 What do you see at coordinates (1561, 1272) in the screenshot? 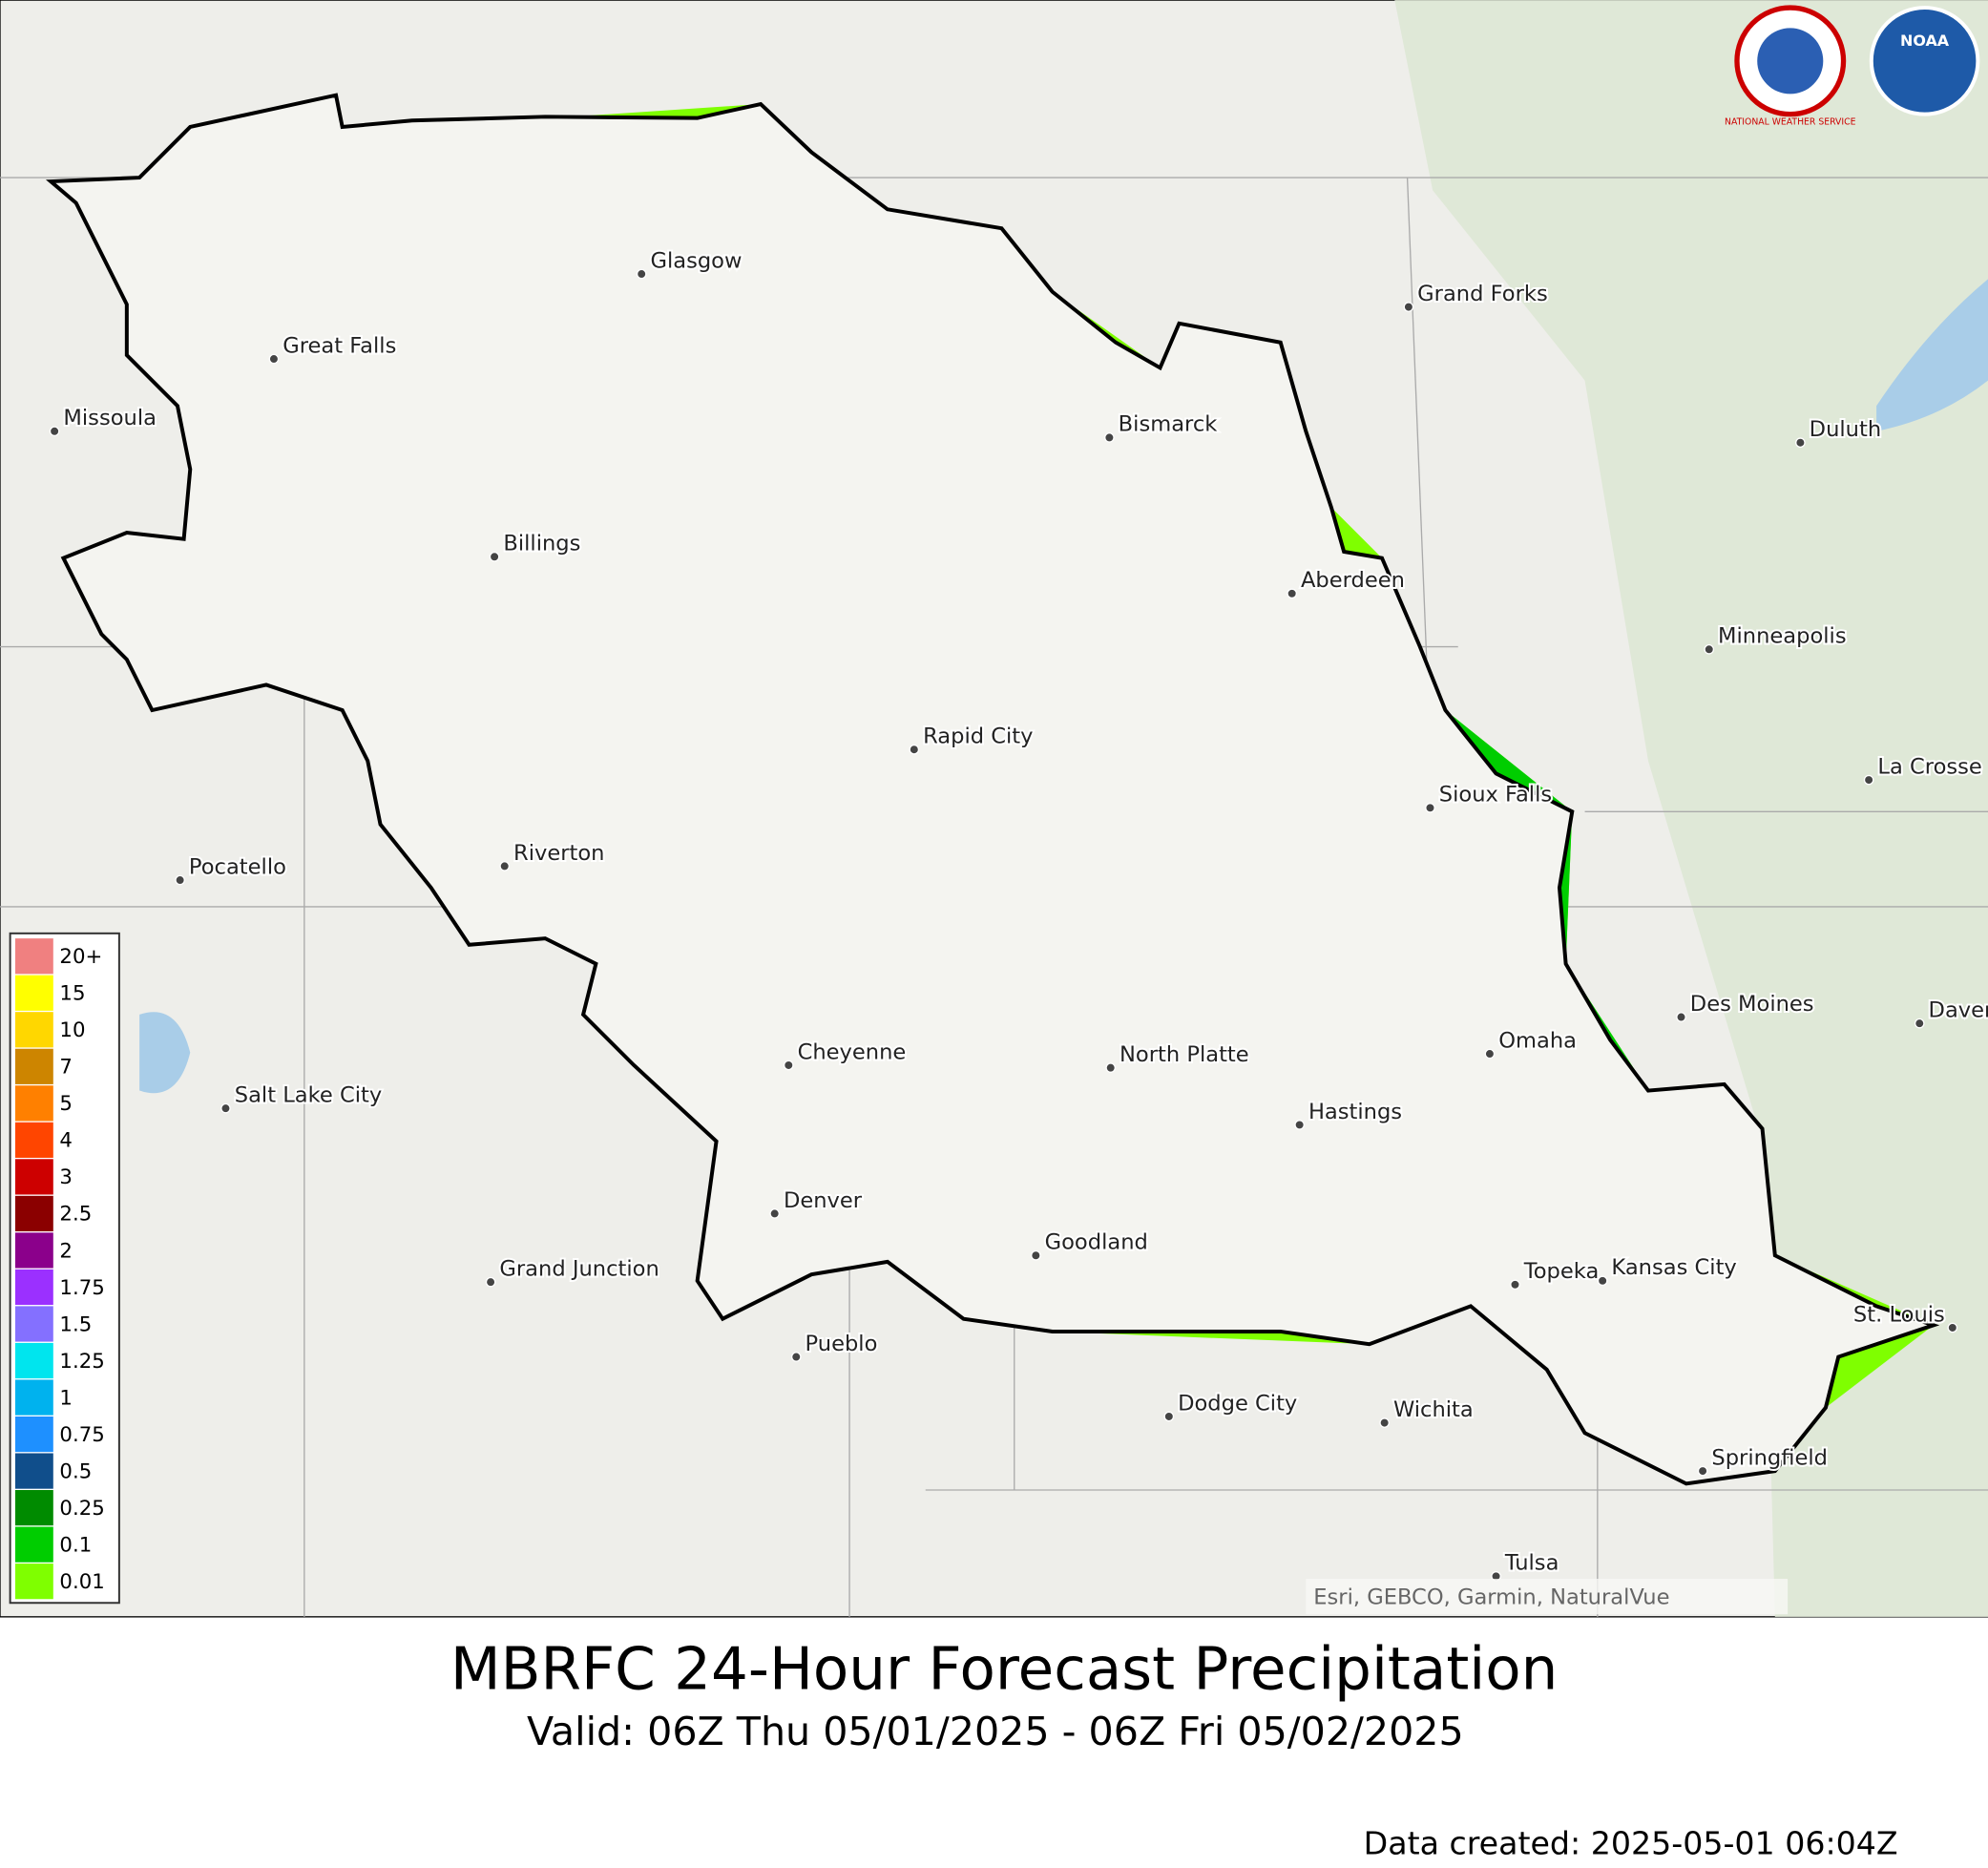
I see `city-label: Topeka` at bounding box center [1561, 1272].